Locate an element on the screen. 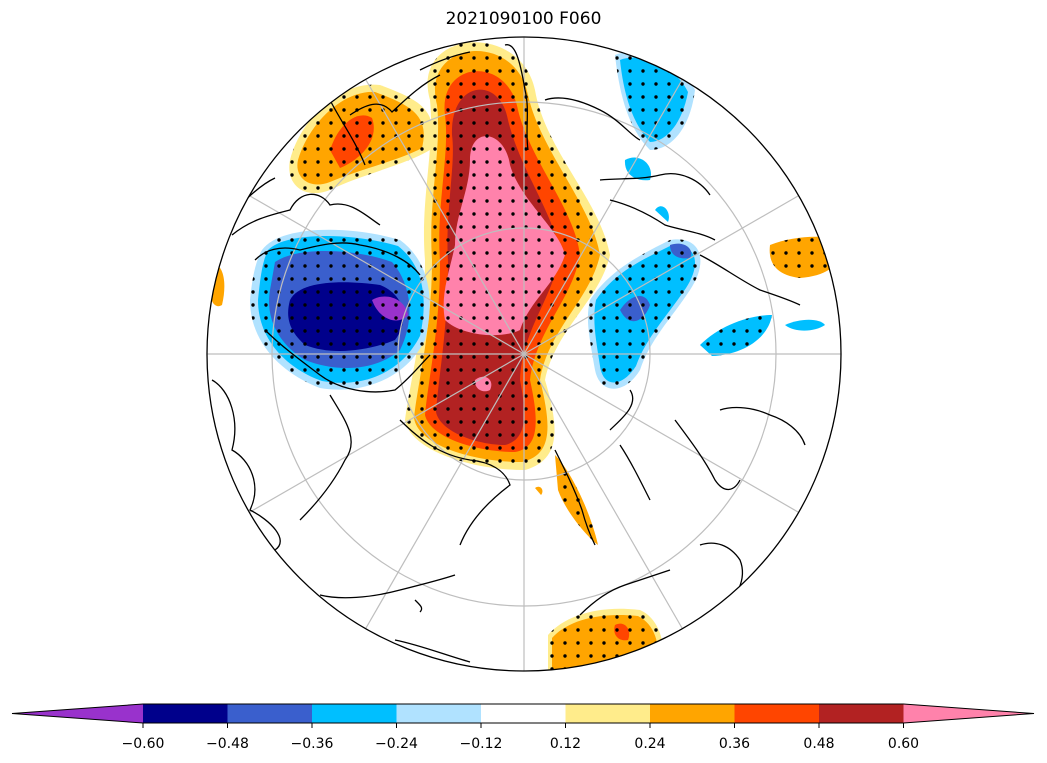 This screenshot has height=763, width=1047. colorbar-tick-label: −0.12 is located at coordinates (481, 744).